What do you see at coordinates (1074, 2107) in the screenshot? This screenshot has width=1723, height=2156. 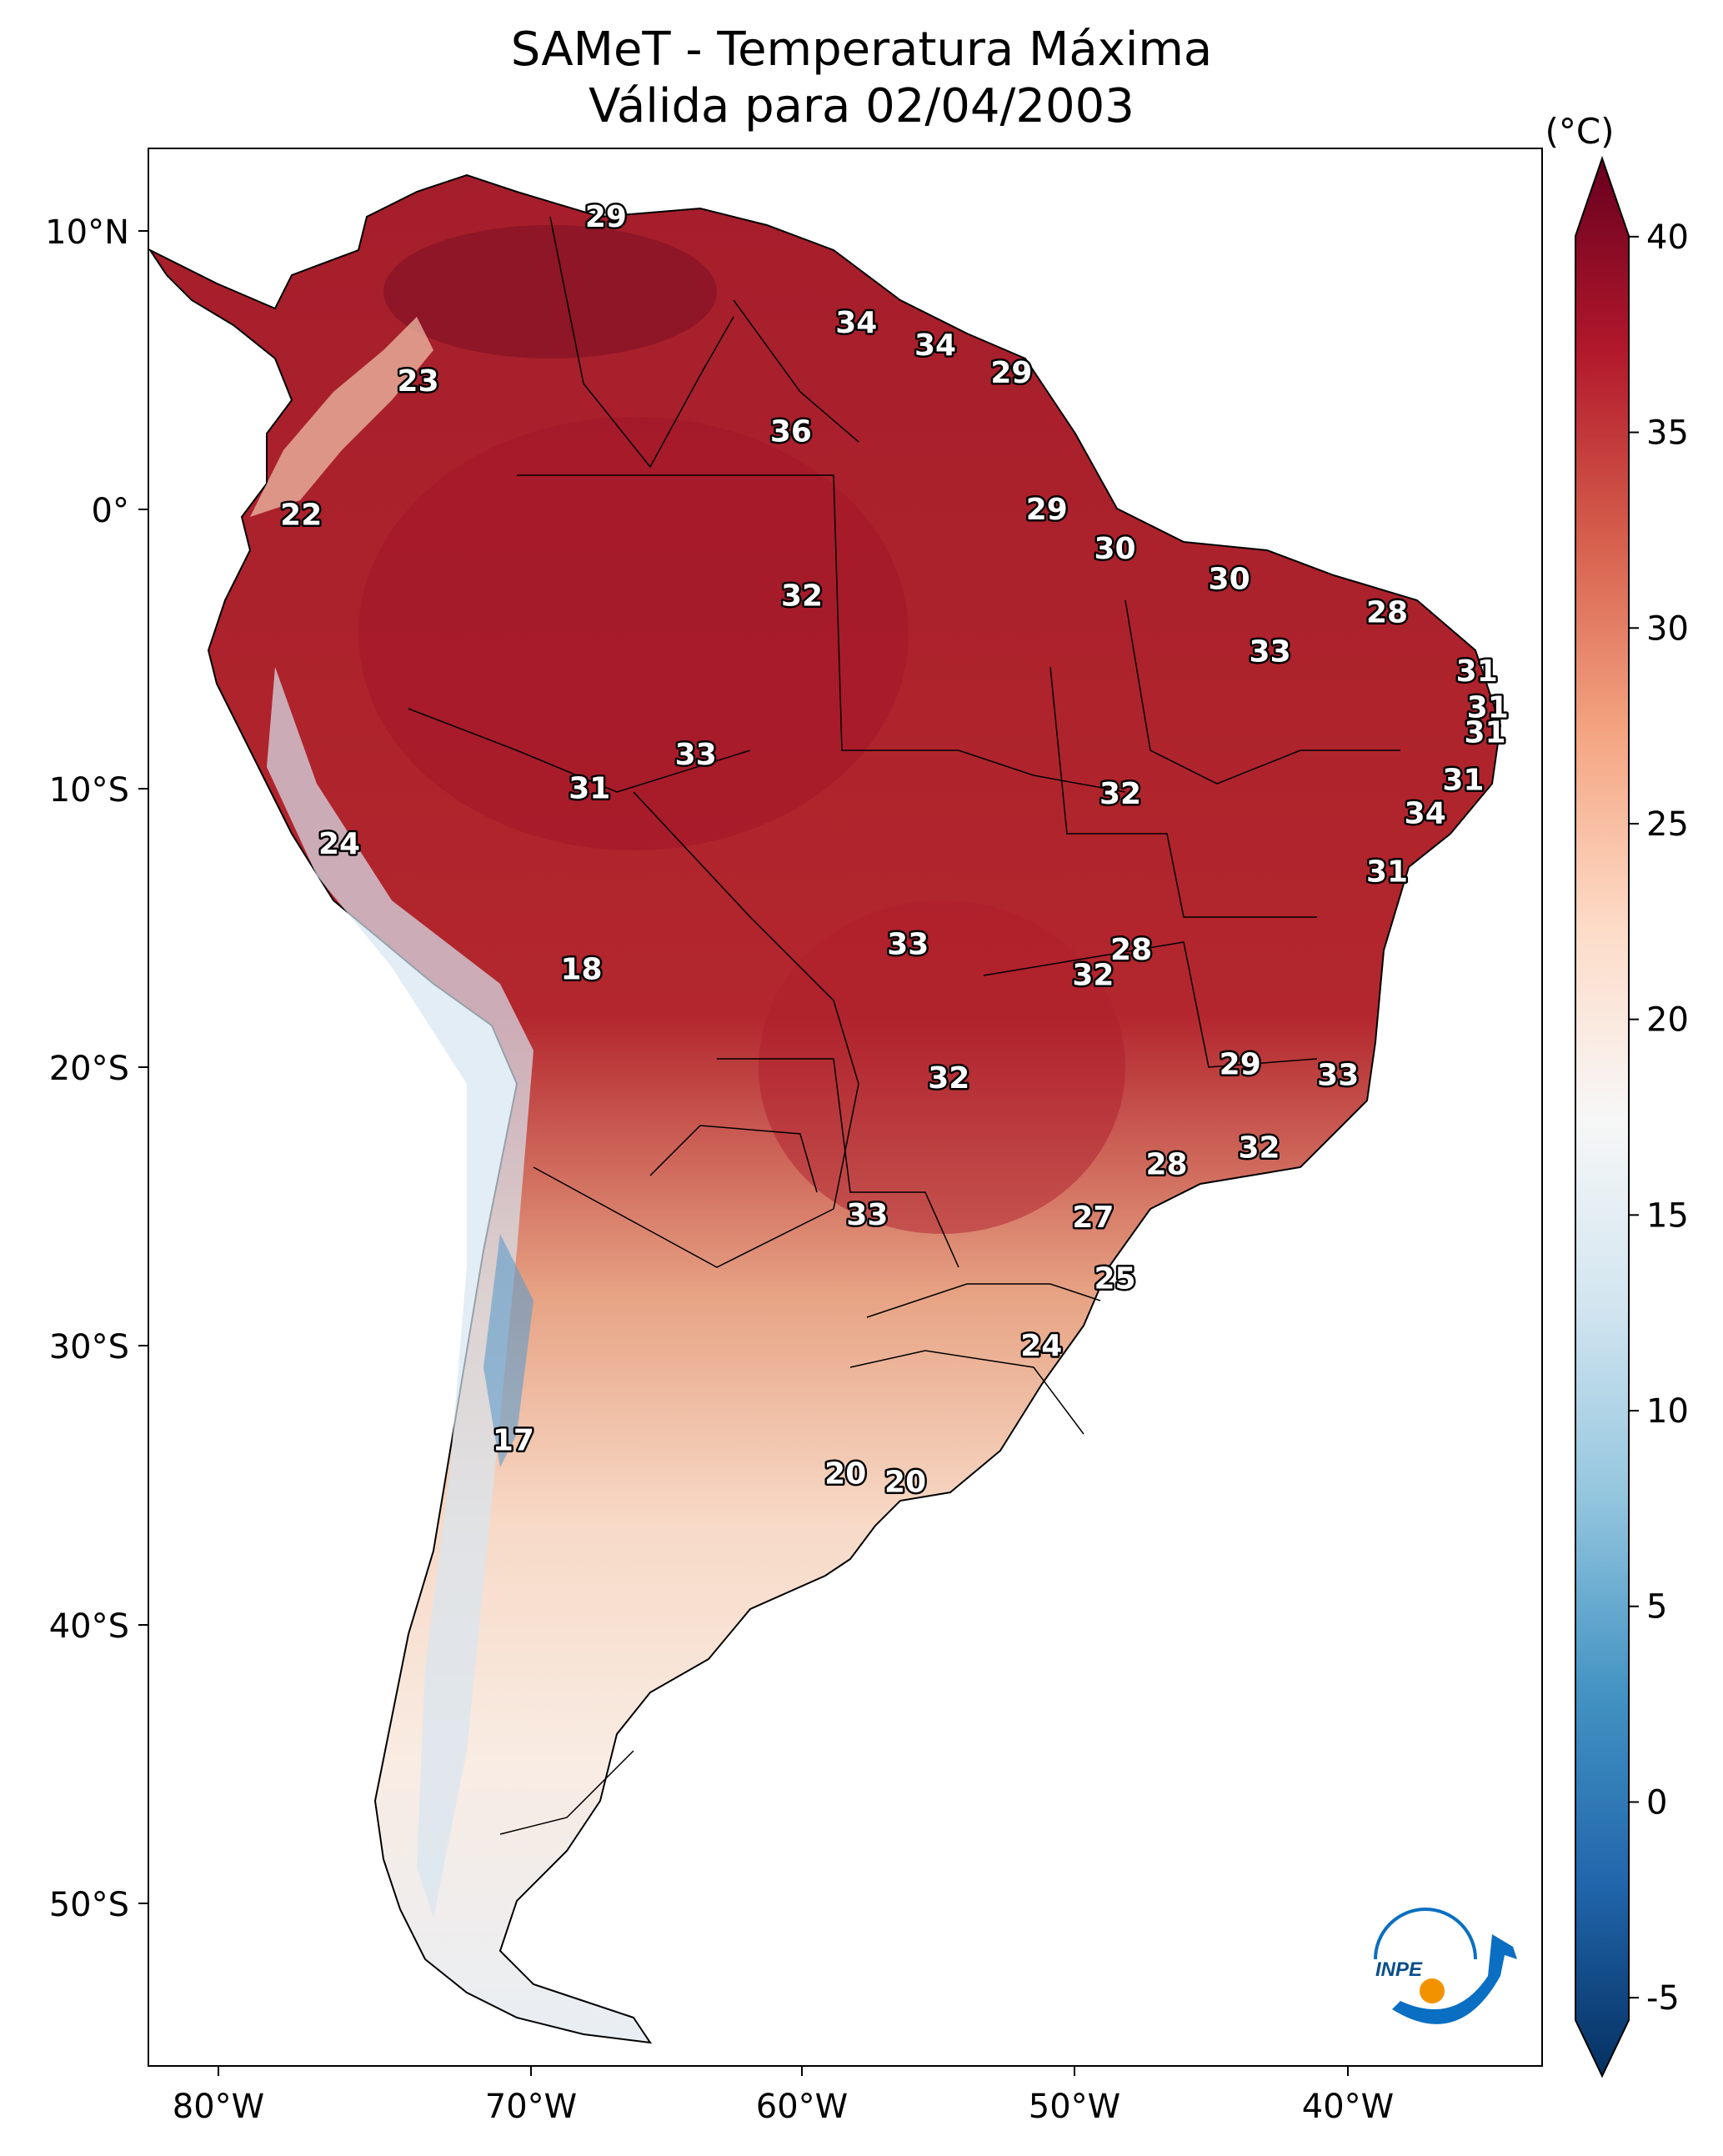 I see `lon-tick-label: 50°W` at bounding box center [1074, 2107].